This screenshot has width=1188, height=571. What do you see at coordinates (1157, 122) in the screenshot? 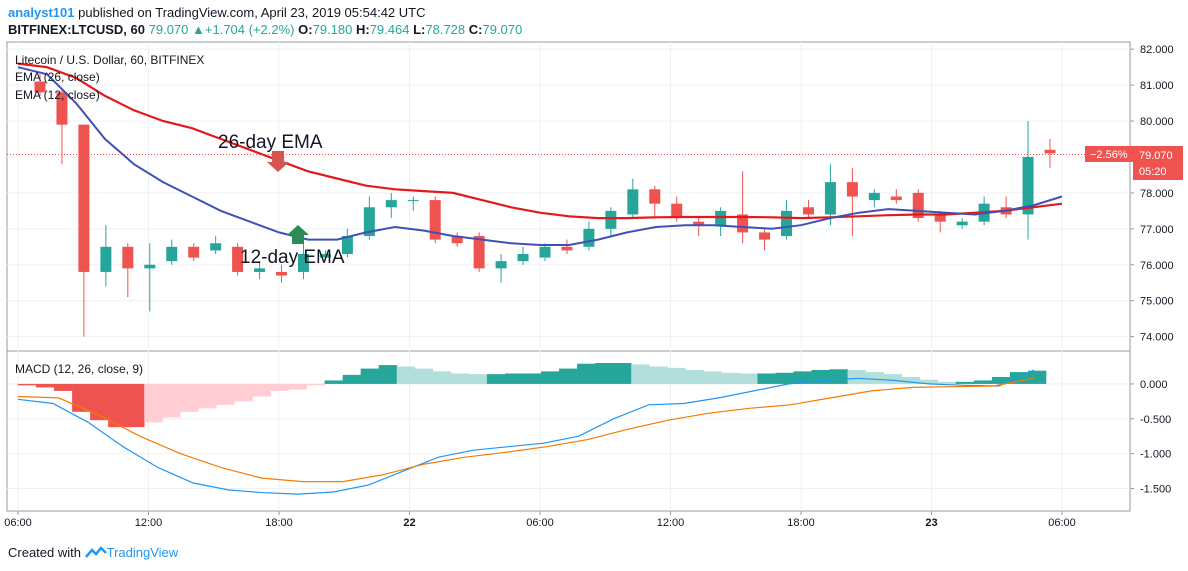
I see `price-tick-label: 80.000` at bounding box center [1157, 122].